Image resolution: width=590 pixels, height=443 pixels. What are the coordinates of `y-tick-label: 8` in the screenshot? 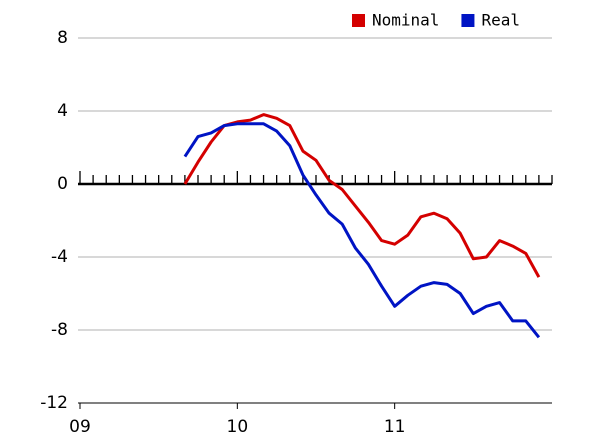 It's located at (62, 38).